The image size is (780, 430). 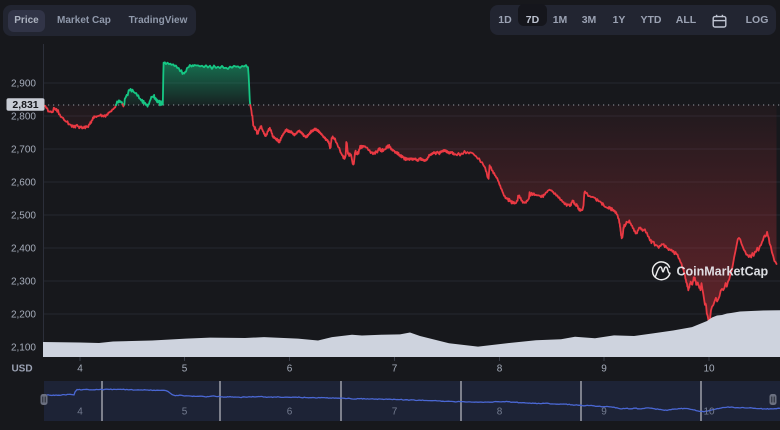 What do you see at coordinates (23, 216) in the screenshot?
I see `svg-text: 2,500` at bounding box center [23, 216].